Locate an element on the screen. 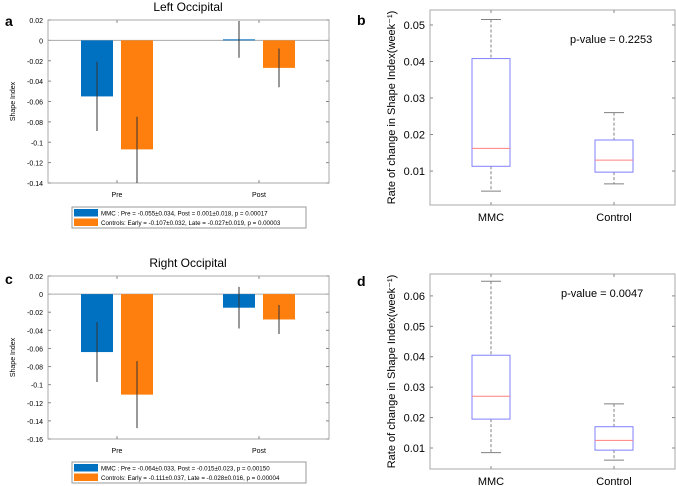 This screenshot has height=486, width=676. panel-letter: d is located at coordinates (361, 281).